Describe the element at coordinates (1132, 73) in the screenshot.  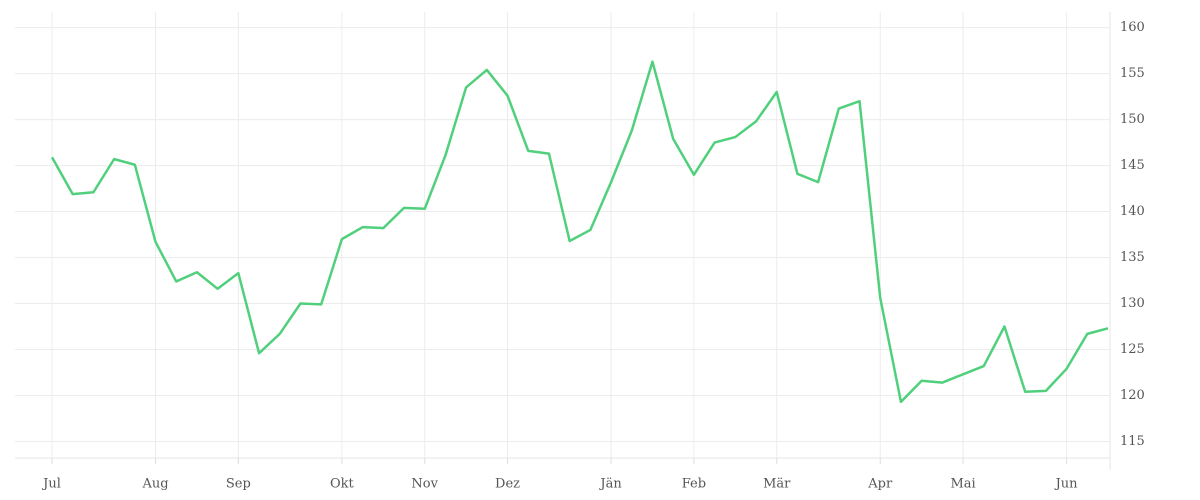
I see `y-tick-label: 155` at that location.